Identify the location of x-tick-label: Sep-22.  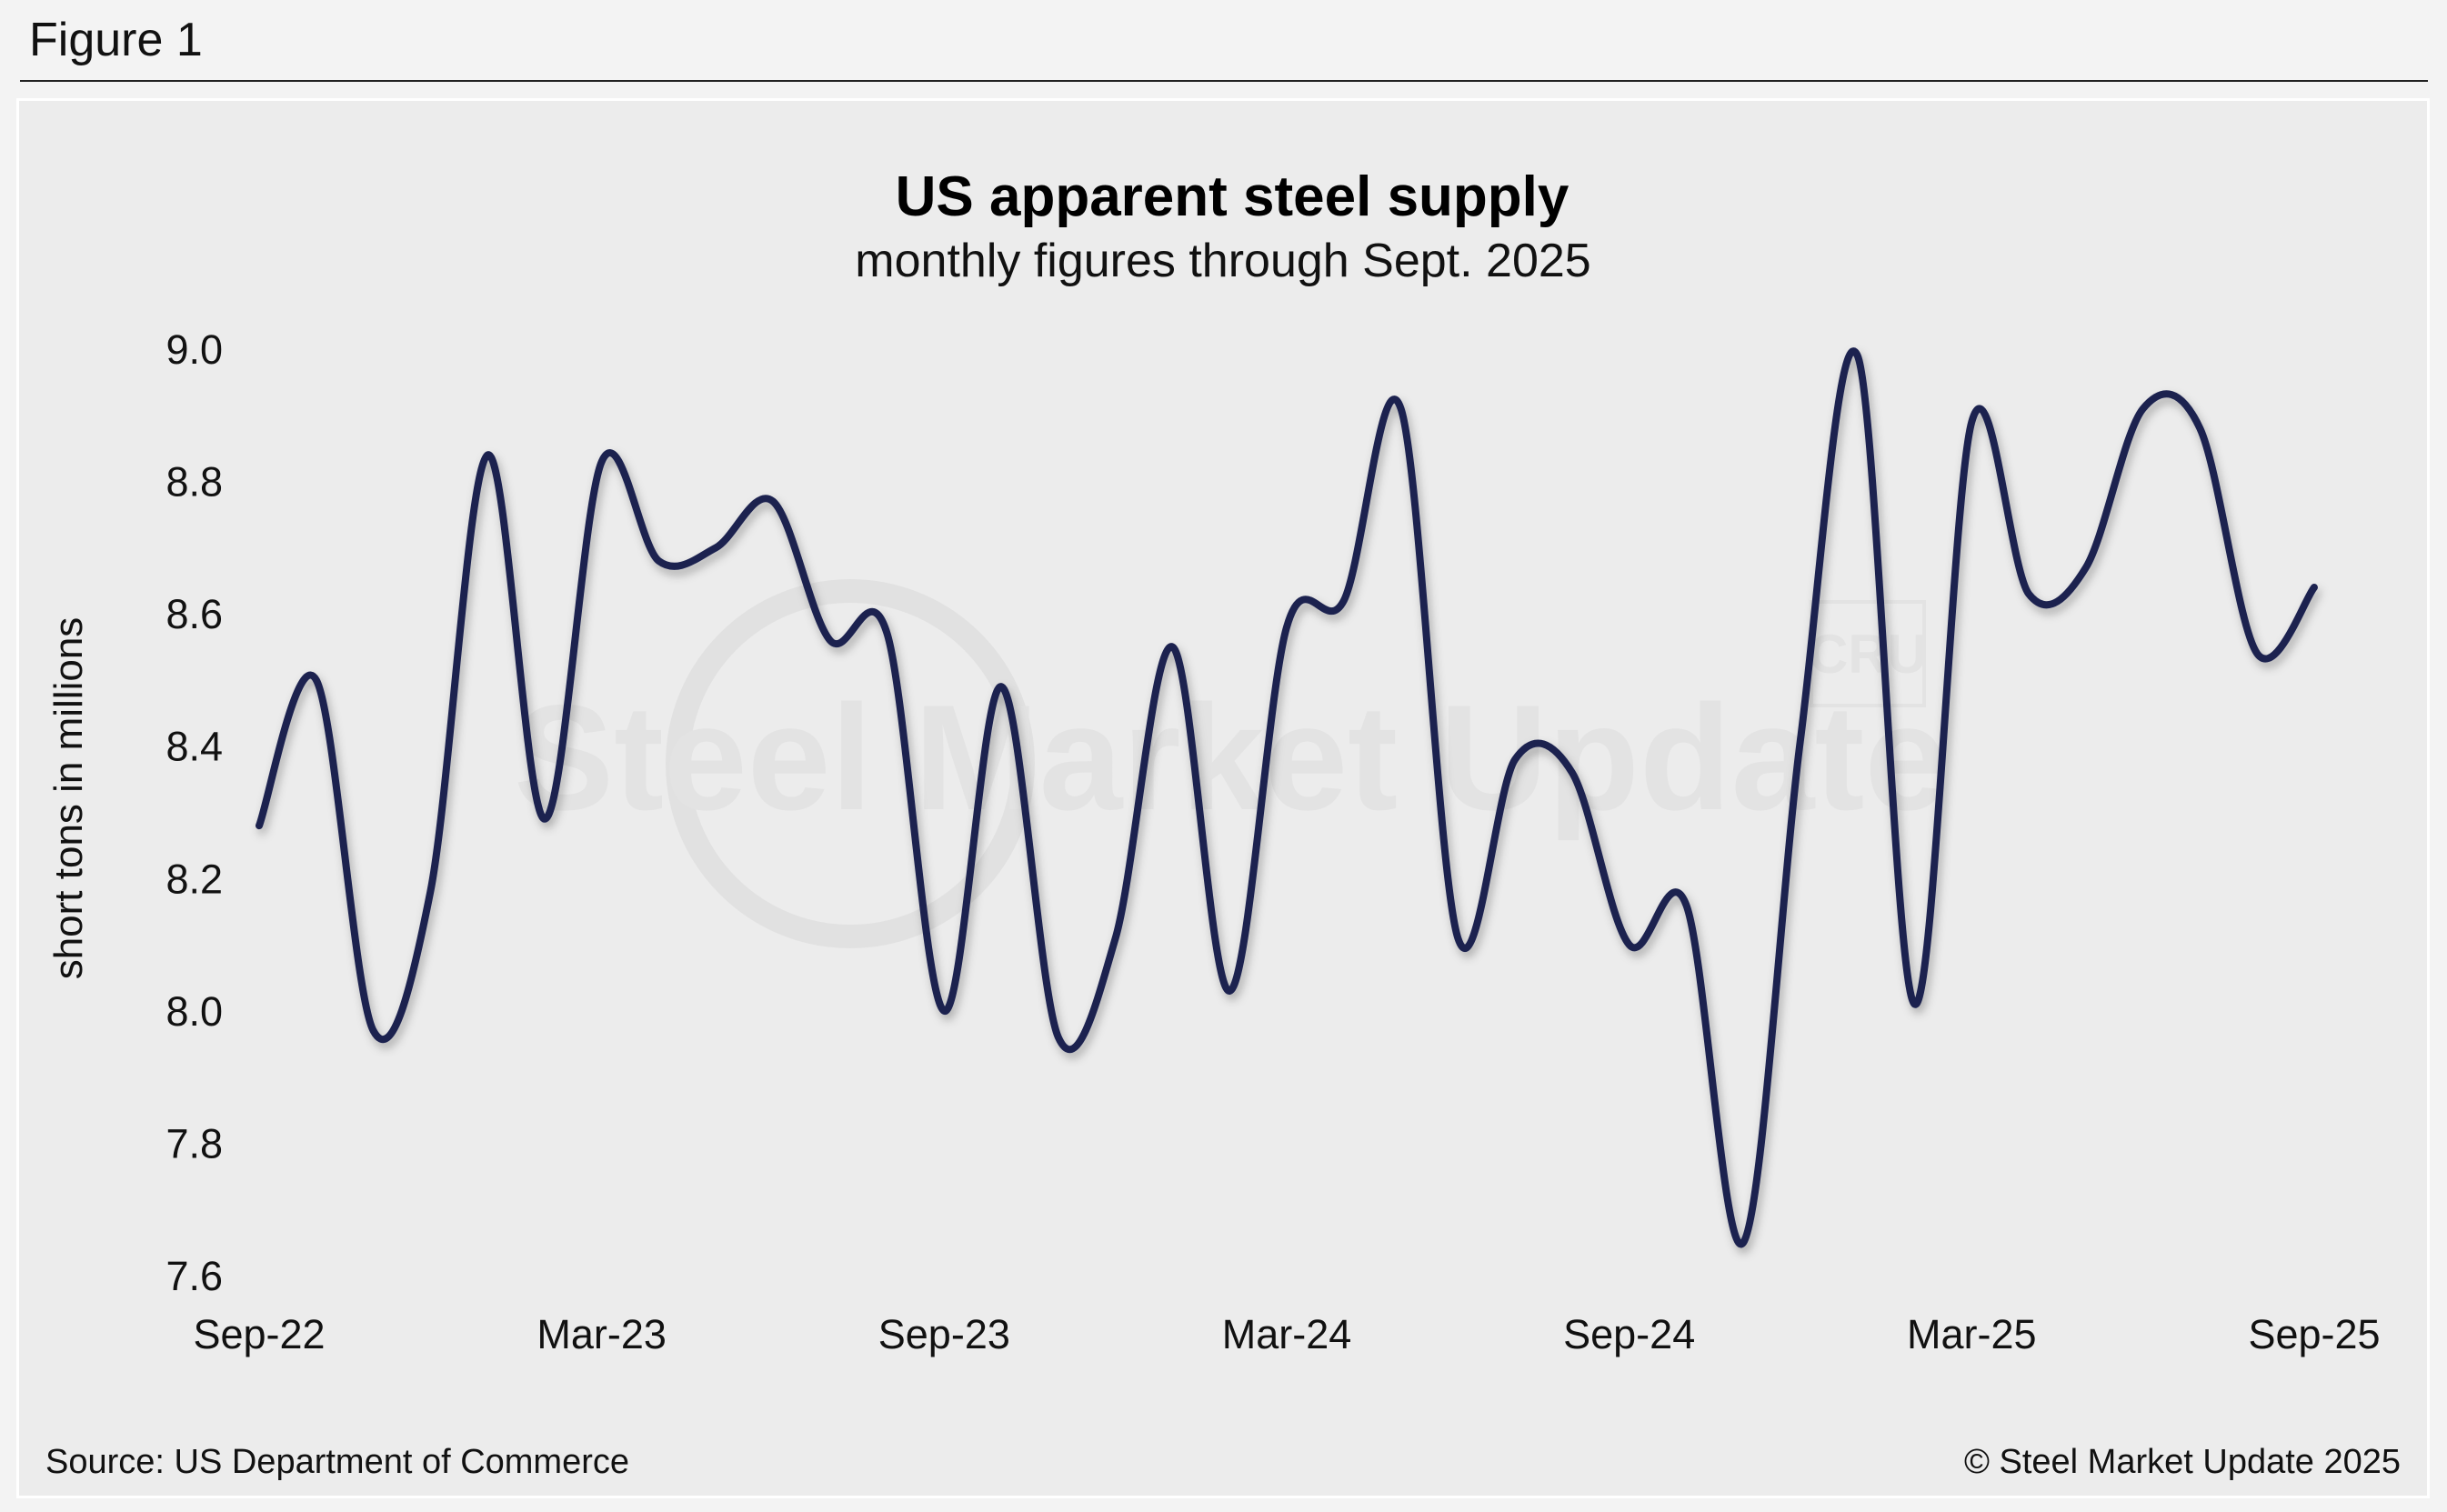
(259, 1334).